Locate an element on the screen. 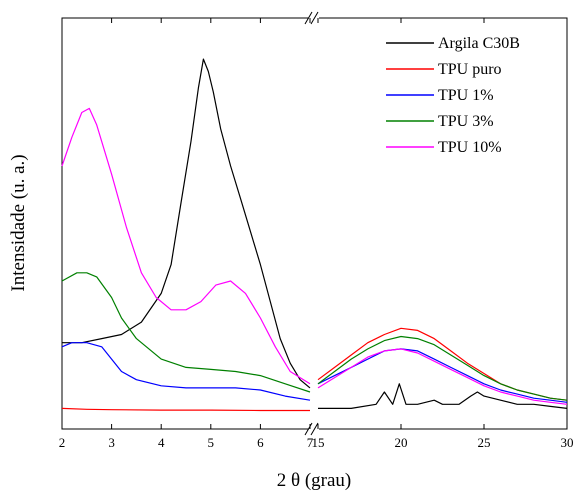 Image resolution: width=576 pixels, height=495 pixels. axis-break is located at coordinates (311, 223).